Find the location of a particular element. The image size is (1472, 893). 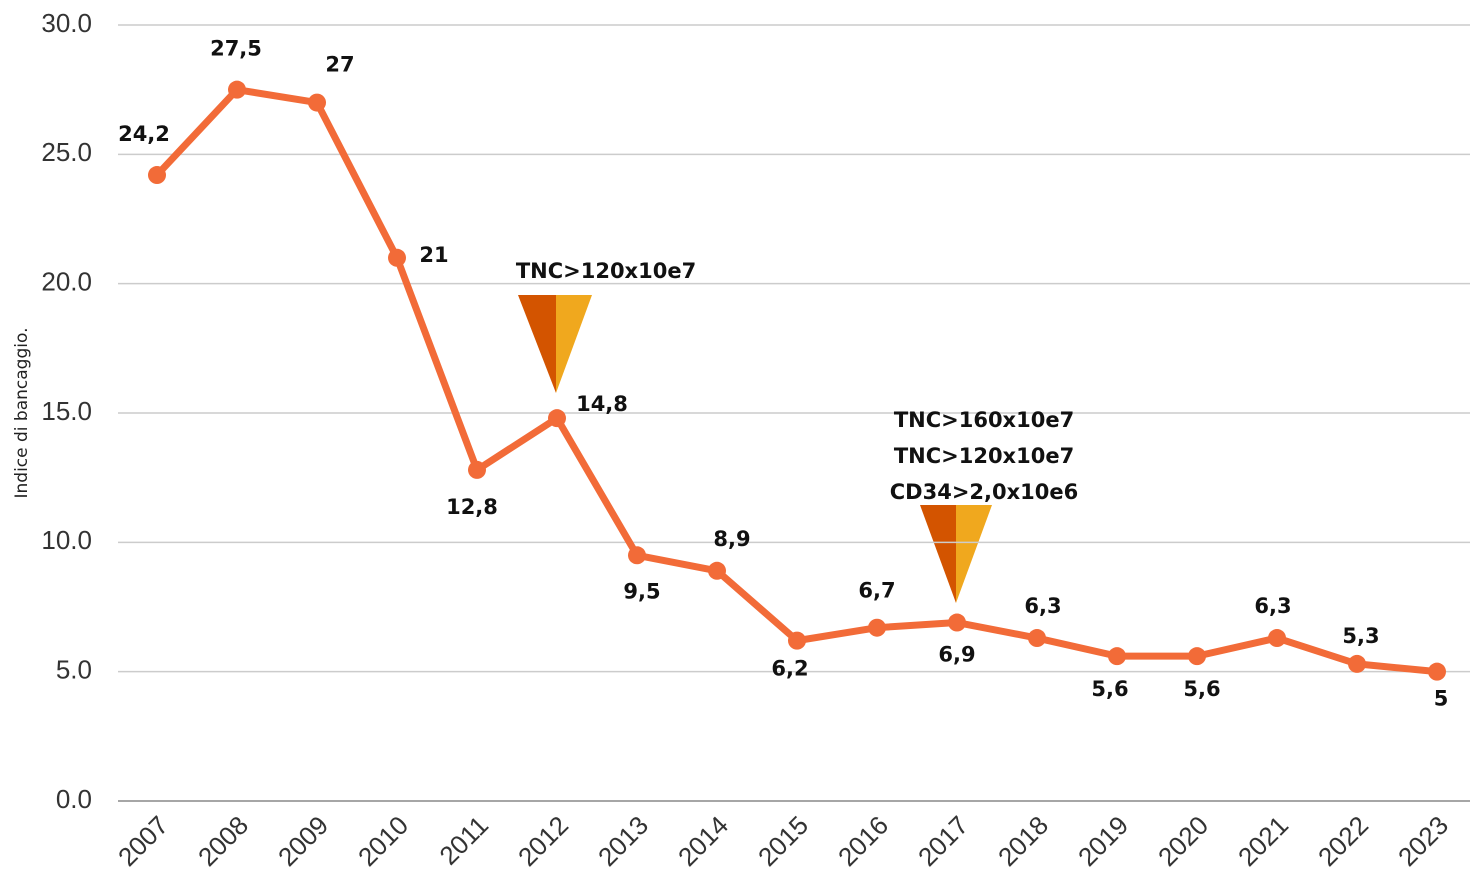

value-label: 5,3 is located at coordinates (1360, 636).